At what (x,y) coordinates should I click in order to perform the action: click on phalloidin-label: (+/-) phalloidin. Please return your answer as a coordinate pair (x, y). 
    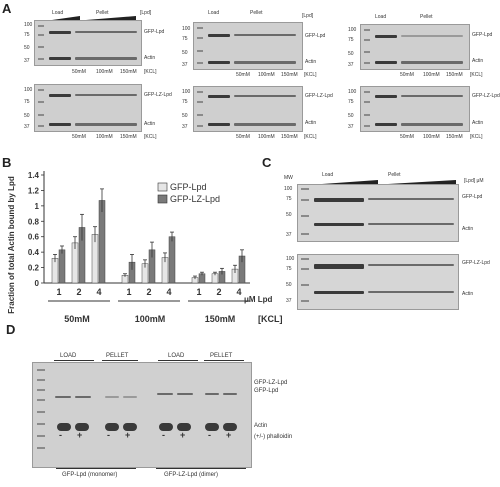
    Looking at the image, I should click on (273, 437).